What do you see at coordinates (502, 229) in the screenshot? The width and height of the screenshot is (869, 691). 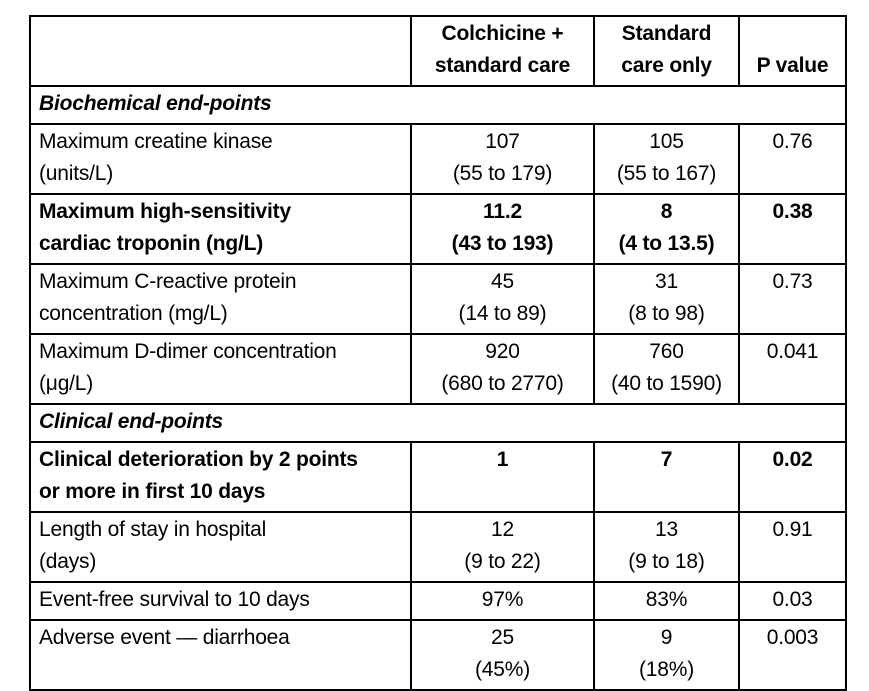 I see `colchicine-value: 11.2 (43 to 193)` at bounding box center [502, 229].